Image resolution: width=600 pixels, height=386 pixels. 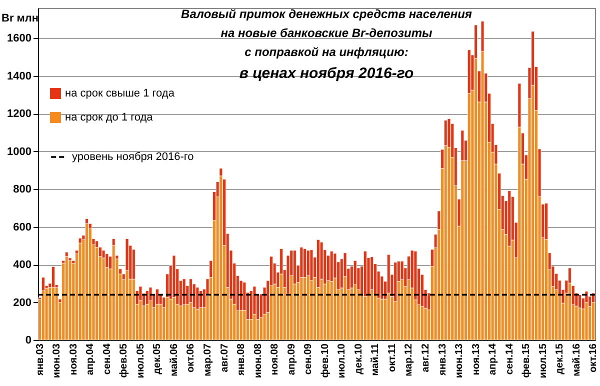 I want to click on y-tick-label: 1400, so click(x=19, y=76).